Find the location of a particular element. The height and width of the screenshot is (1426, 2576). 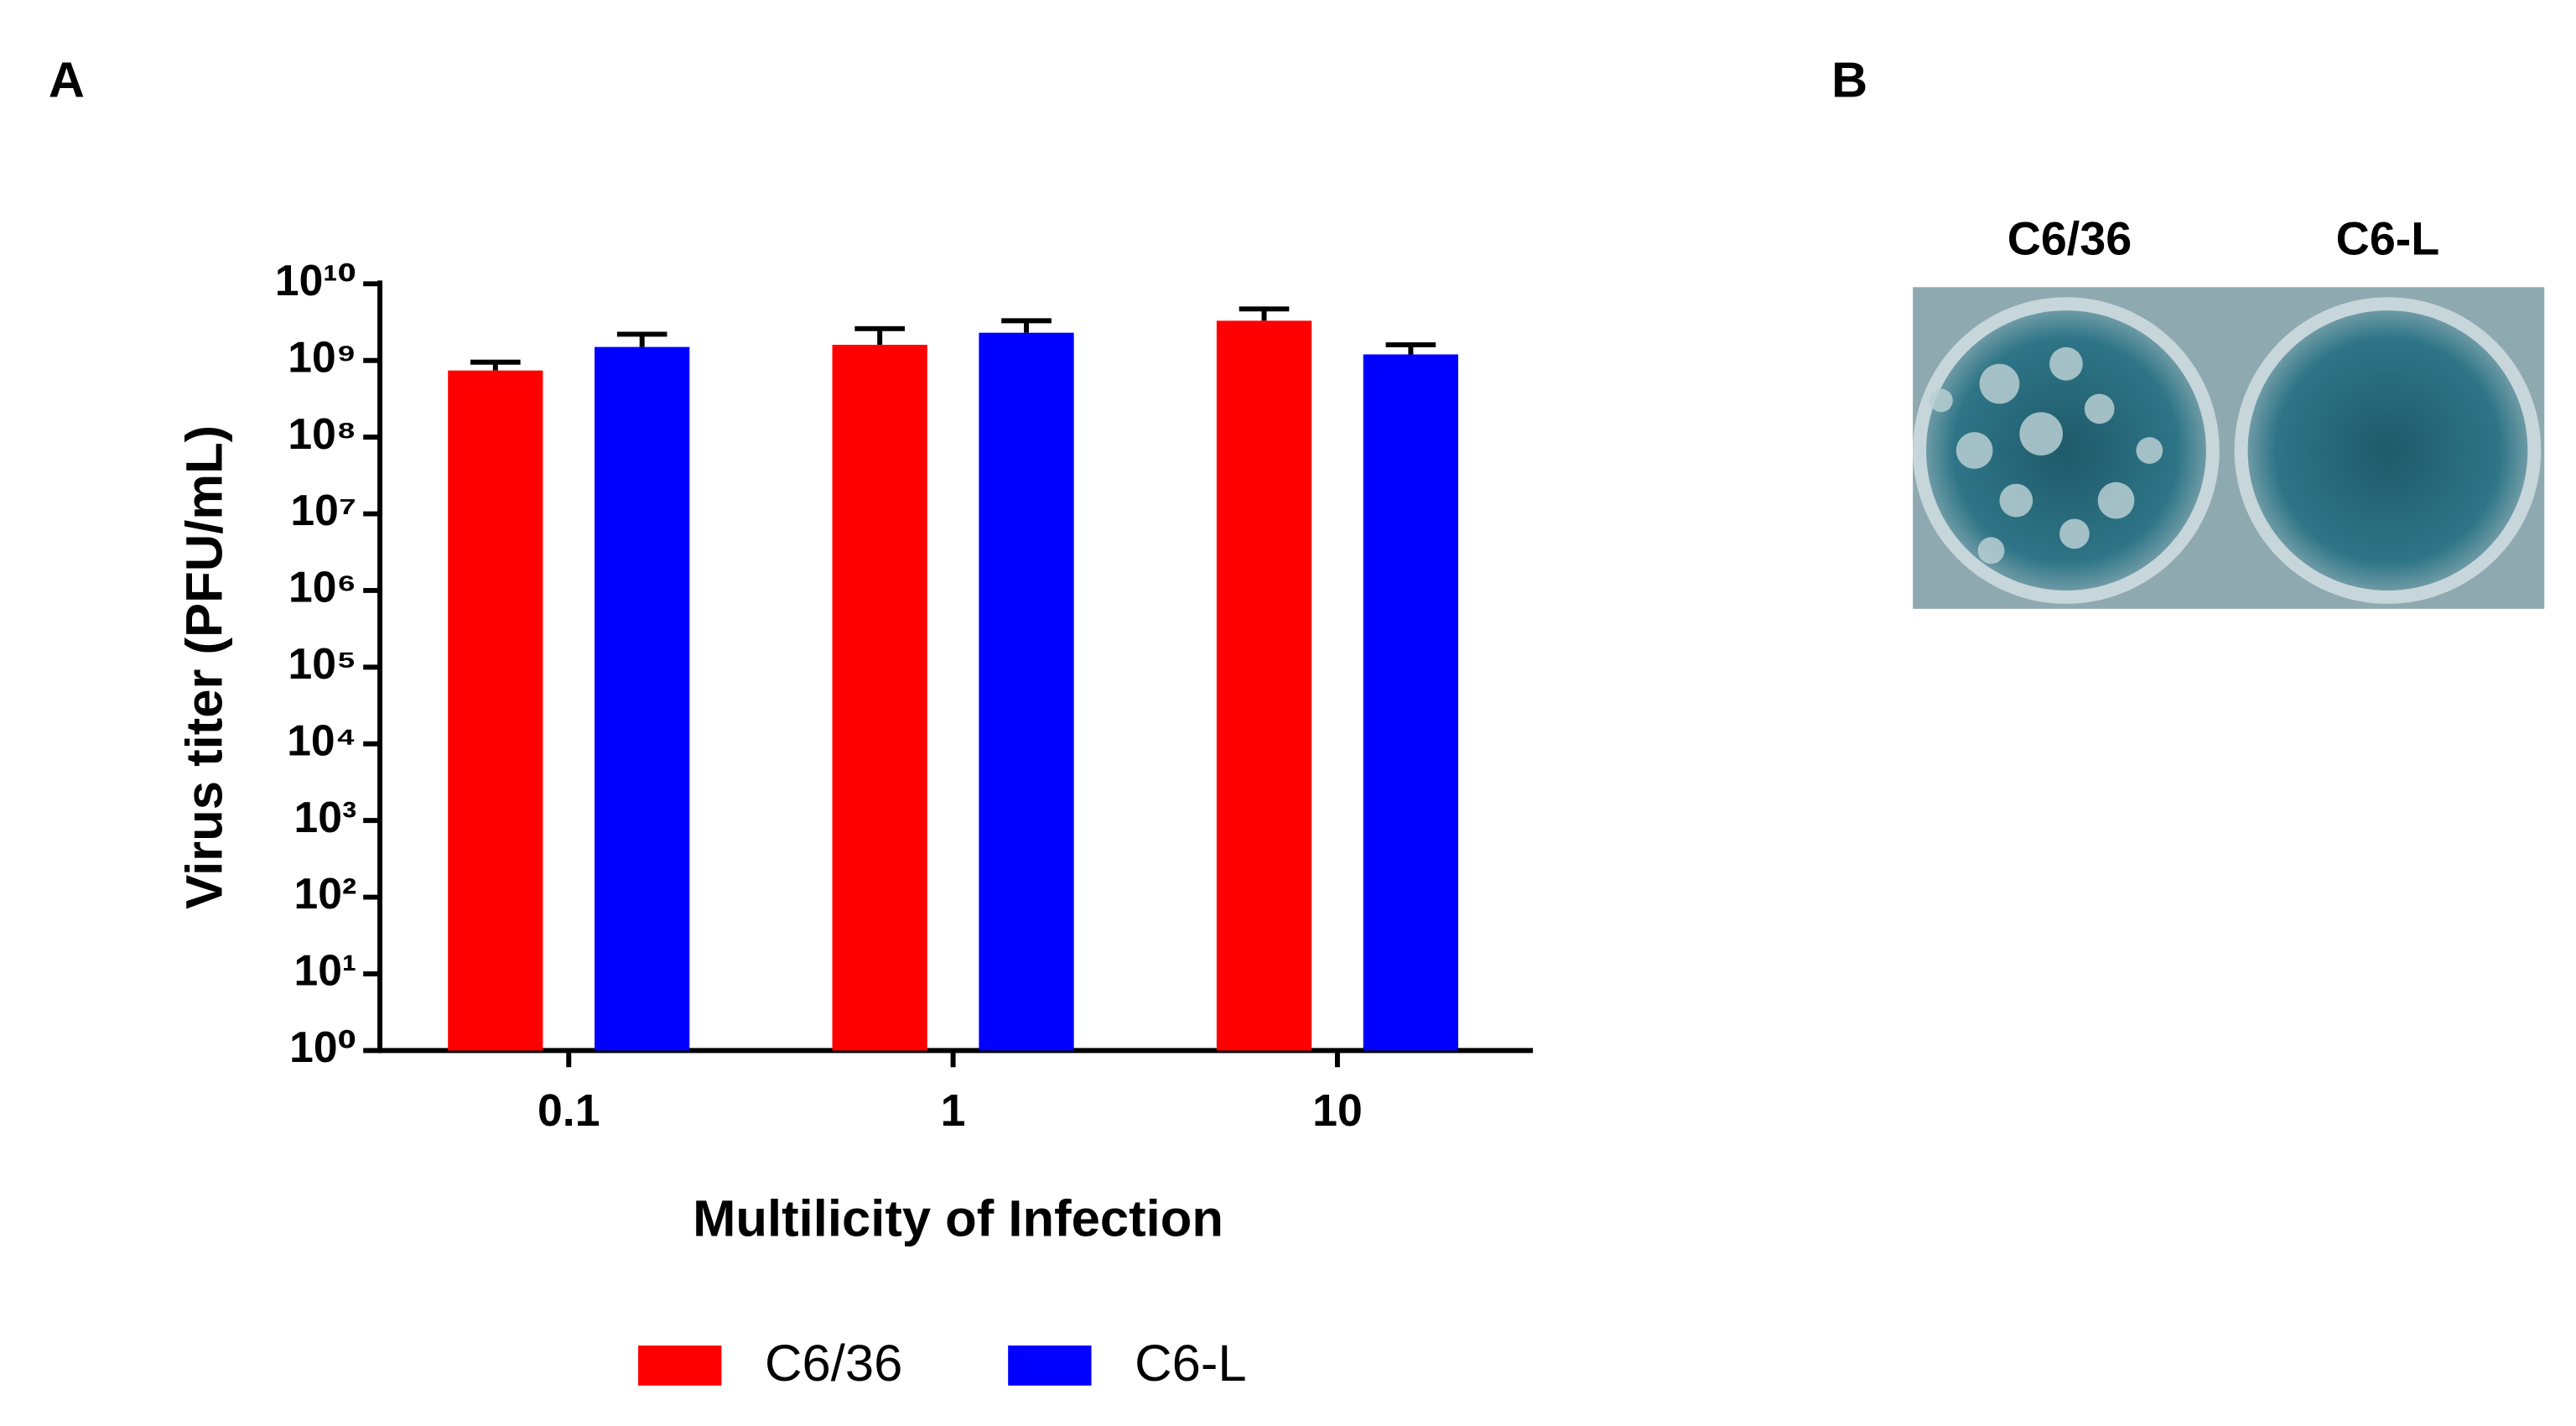

y-tick-label: 10¹⁰ is located at coordinates (315, 280).